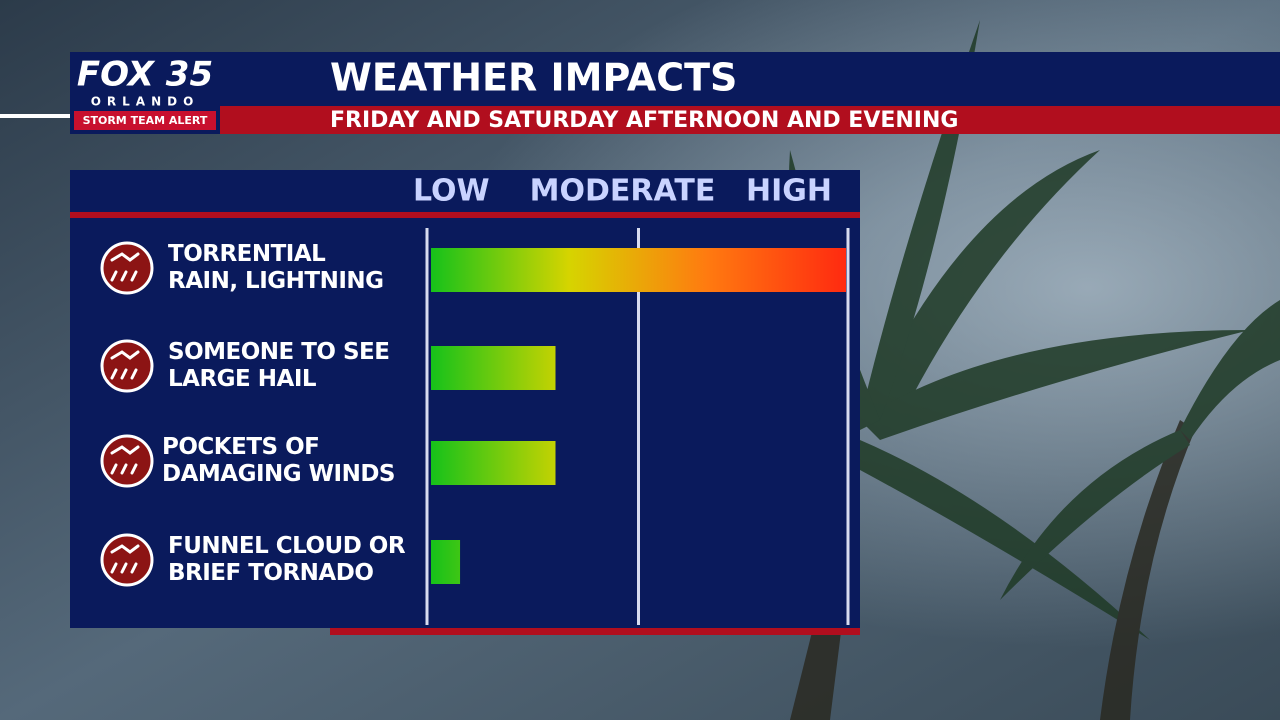 The height and width of the screenshot is (720, 1280). What do you see at coordinates (465, 215) in the screenshot?
I see `panel-divider` at bounding box center [465, 215].